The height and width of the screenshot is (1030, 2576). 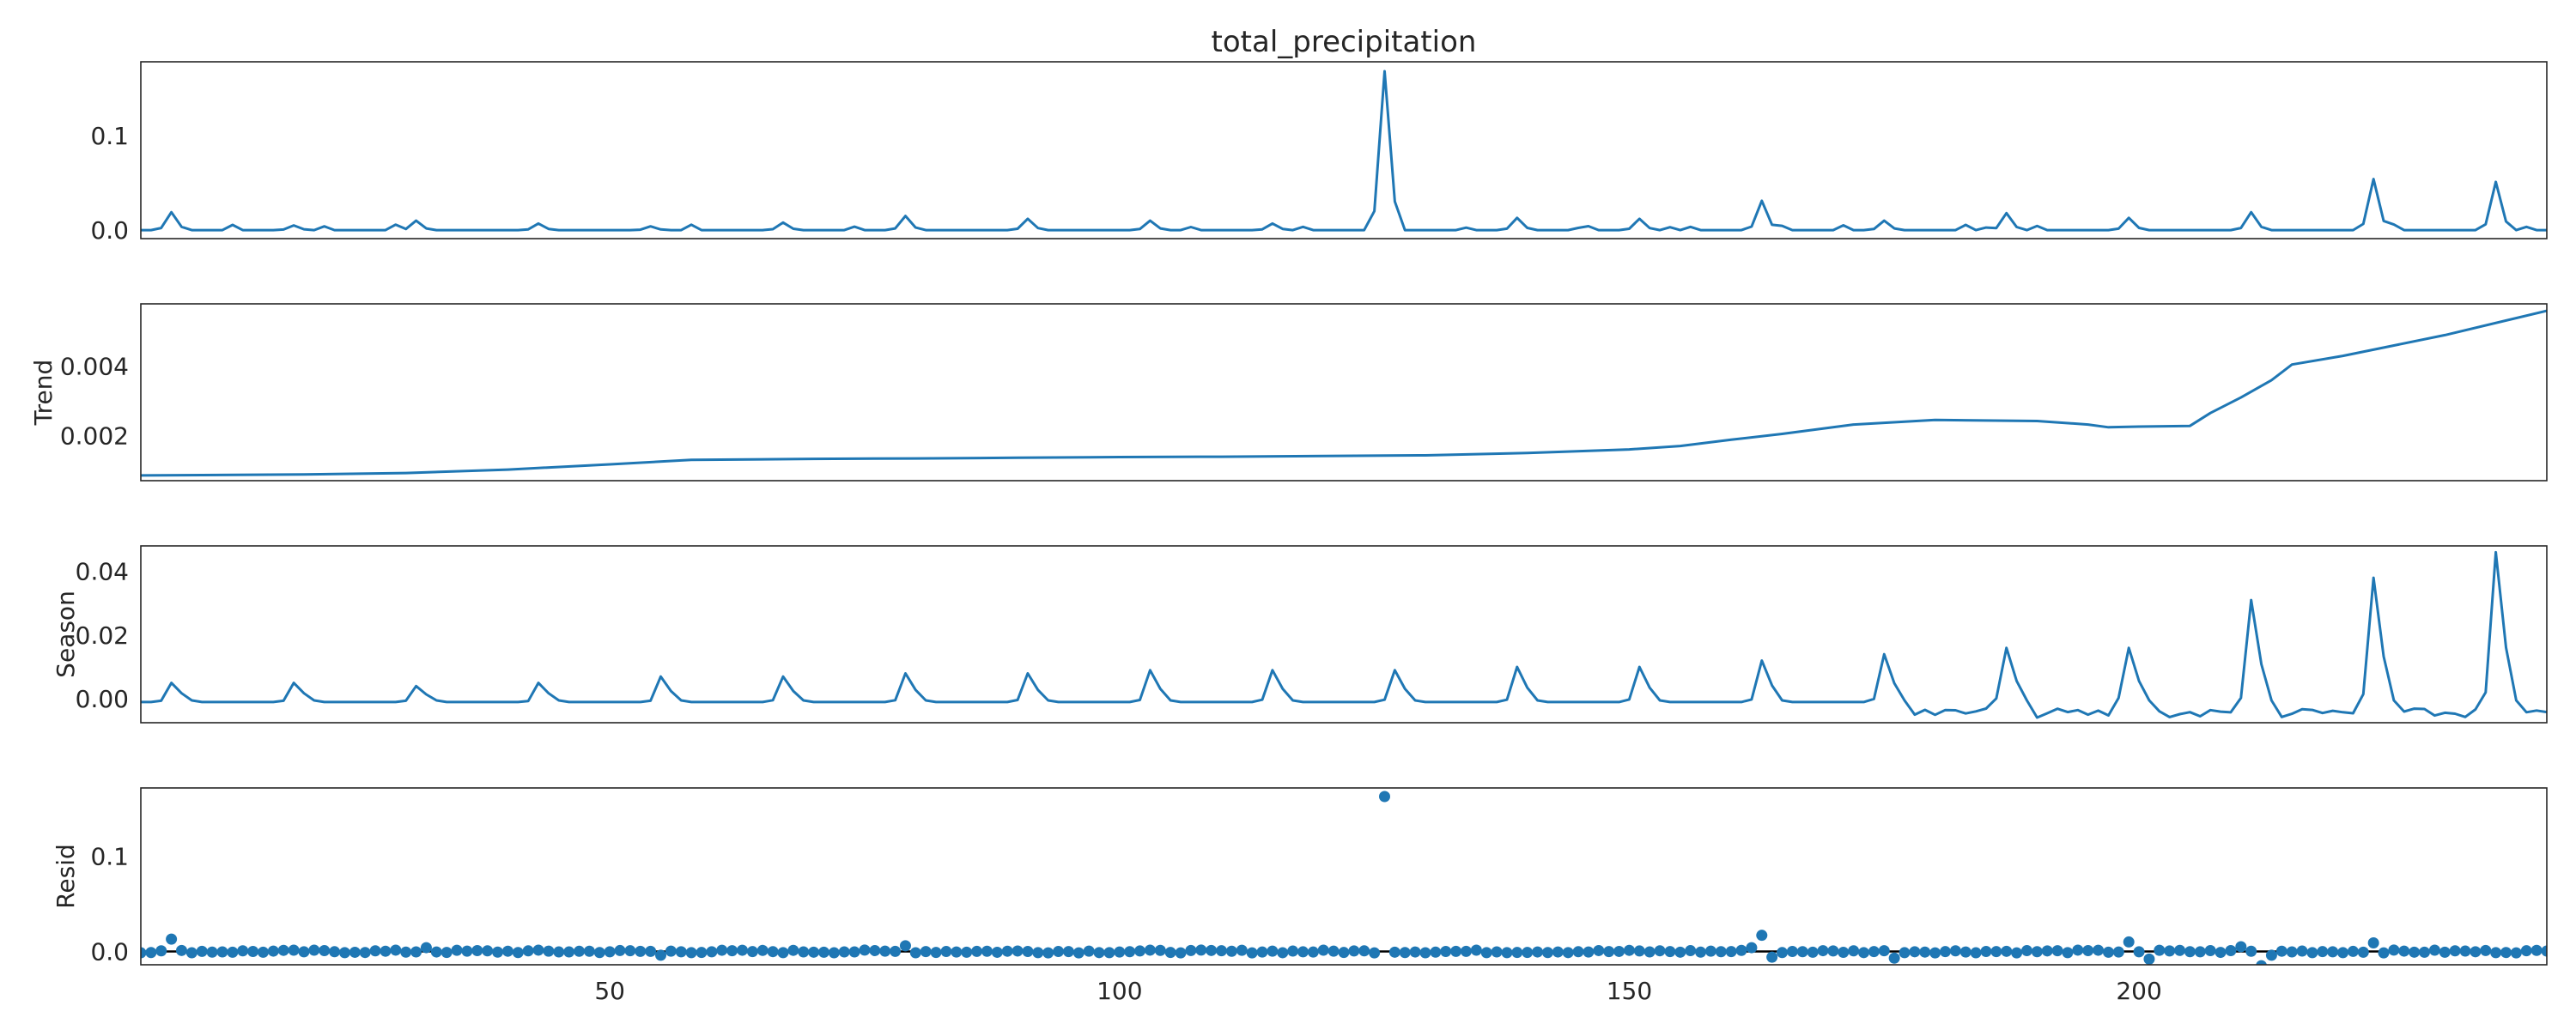 What do you see at coordinates (66, 876) in the screenshot?
I see `y-axis-label-resid: Resid` at bounding box center [66, 876].